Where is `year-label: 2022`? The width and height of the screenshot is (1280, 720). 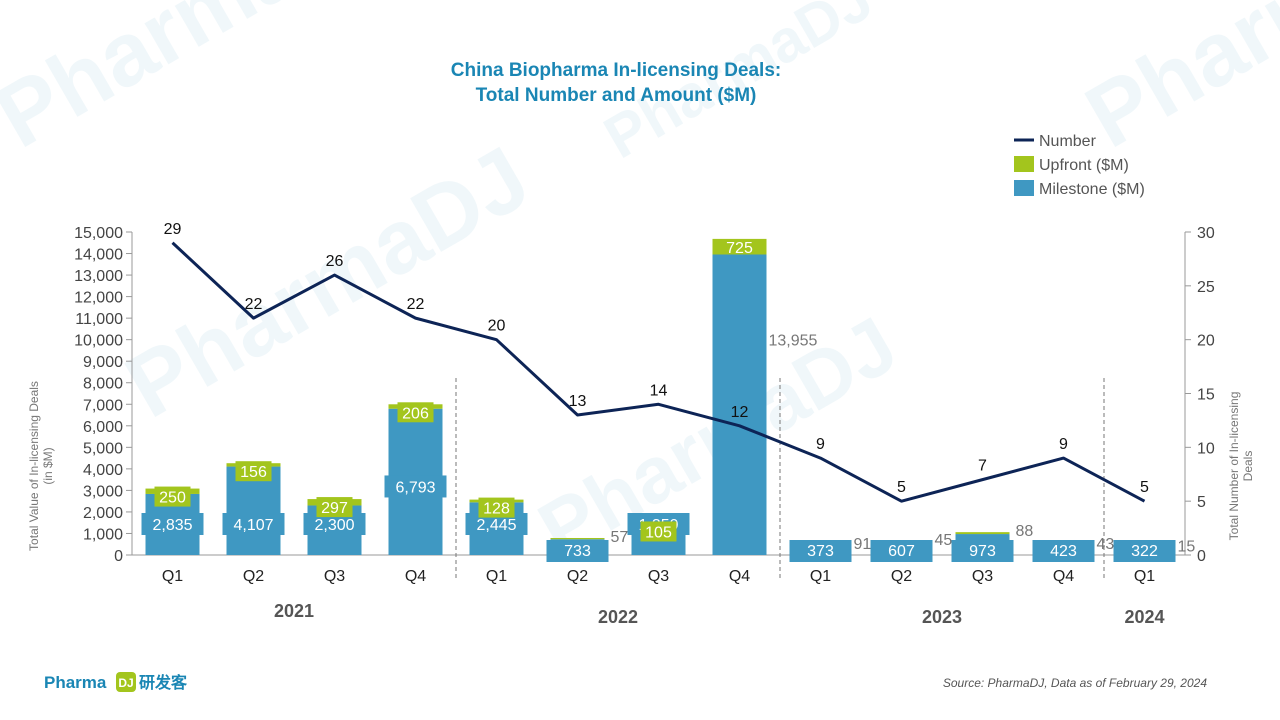
year-label: 2022 is located at coordinates (618, 617).